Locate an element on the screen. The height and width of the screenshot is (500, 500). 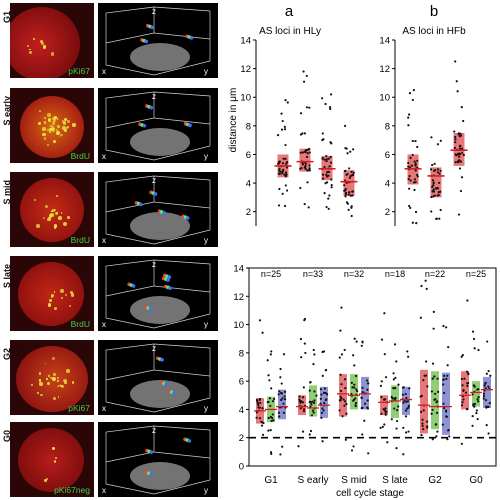
locus-signal is located at coordinates (155, 194).